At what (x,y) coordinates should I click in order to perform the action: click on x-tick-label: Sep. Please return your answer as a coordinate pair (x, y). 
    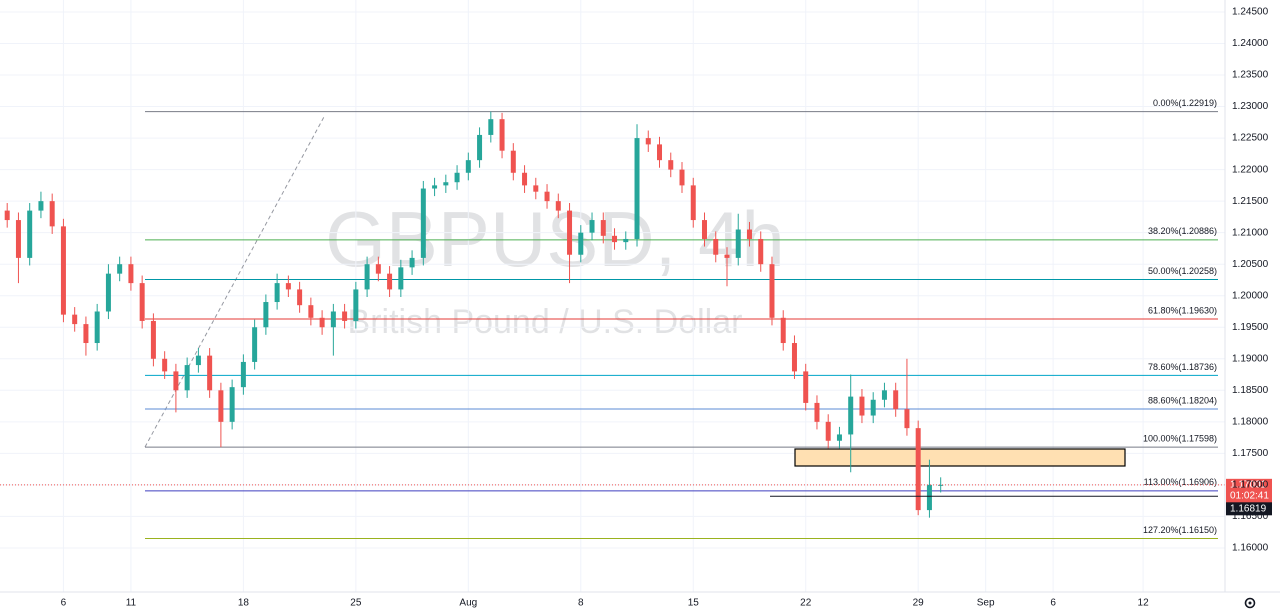
    Looking at the image, I should click on (986, 603).